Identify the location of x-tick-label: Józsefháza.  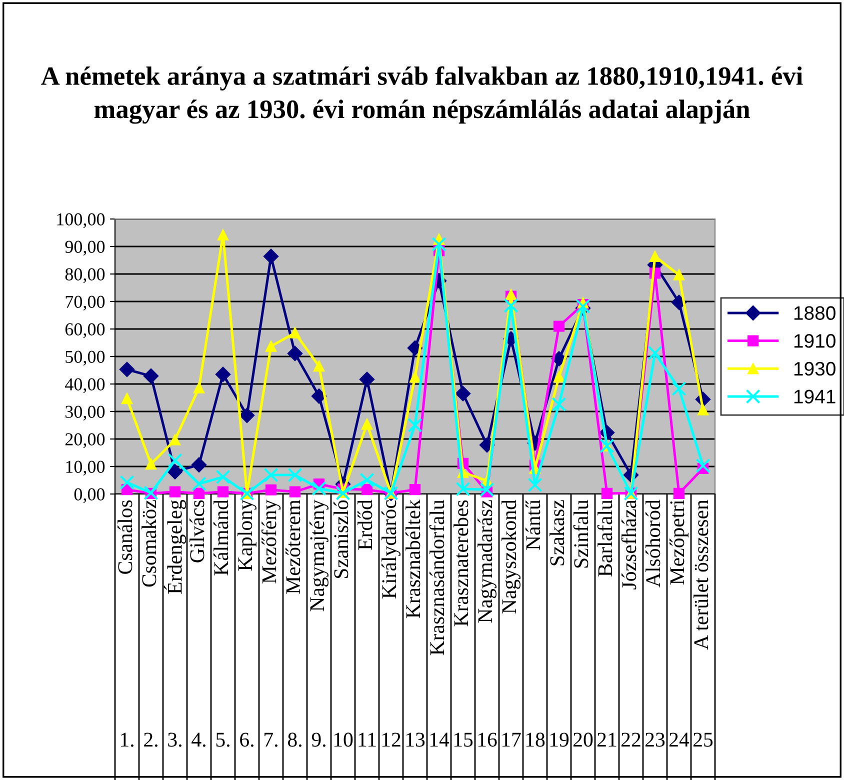
(628, 545).